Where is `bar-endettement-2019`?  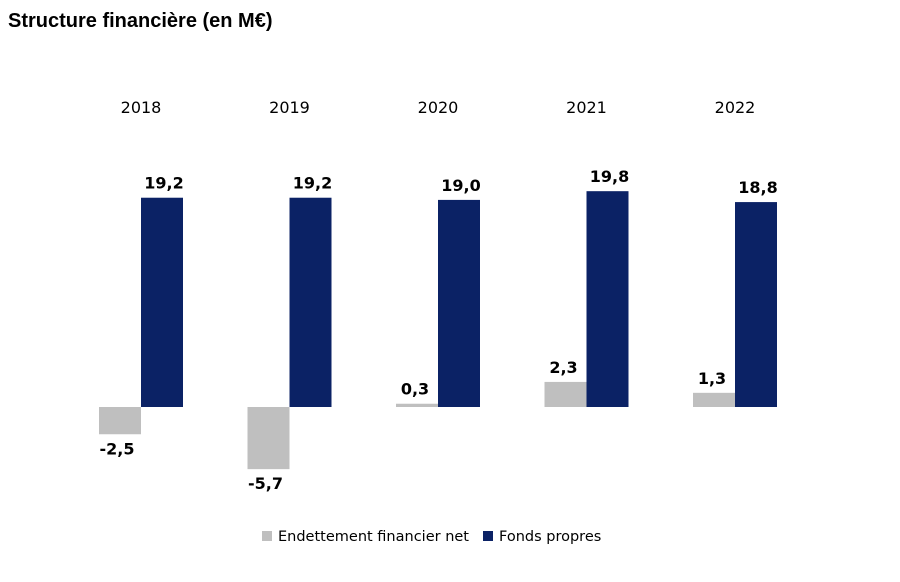
bar-endettement-2019 is located at coordinates (268, 438).